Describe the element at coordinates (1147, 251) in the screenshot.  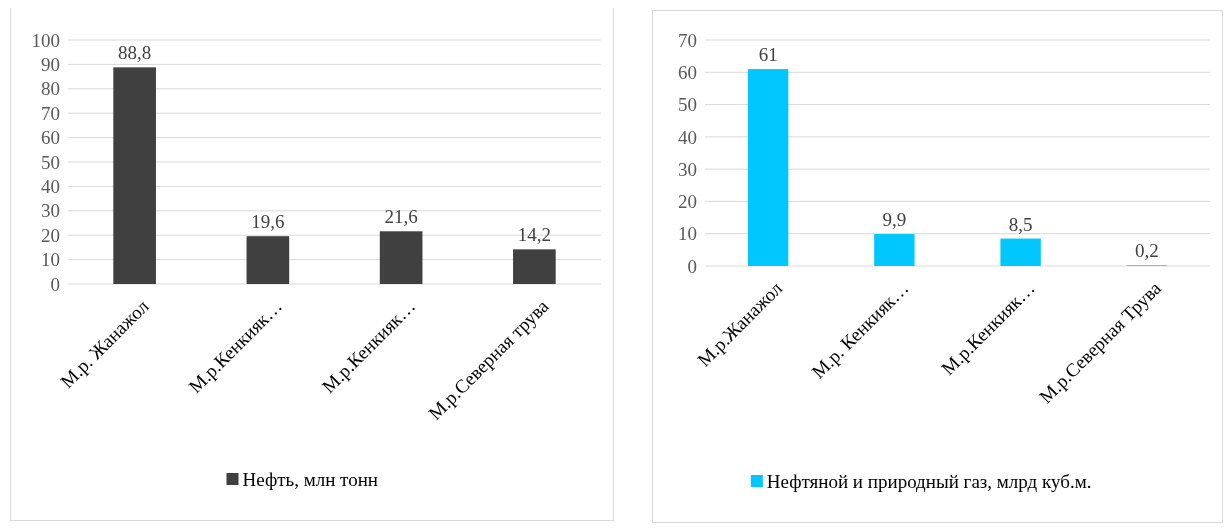
I see `data-label: 0,2` at that location.